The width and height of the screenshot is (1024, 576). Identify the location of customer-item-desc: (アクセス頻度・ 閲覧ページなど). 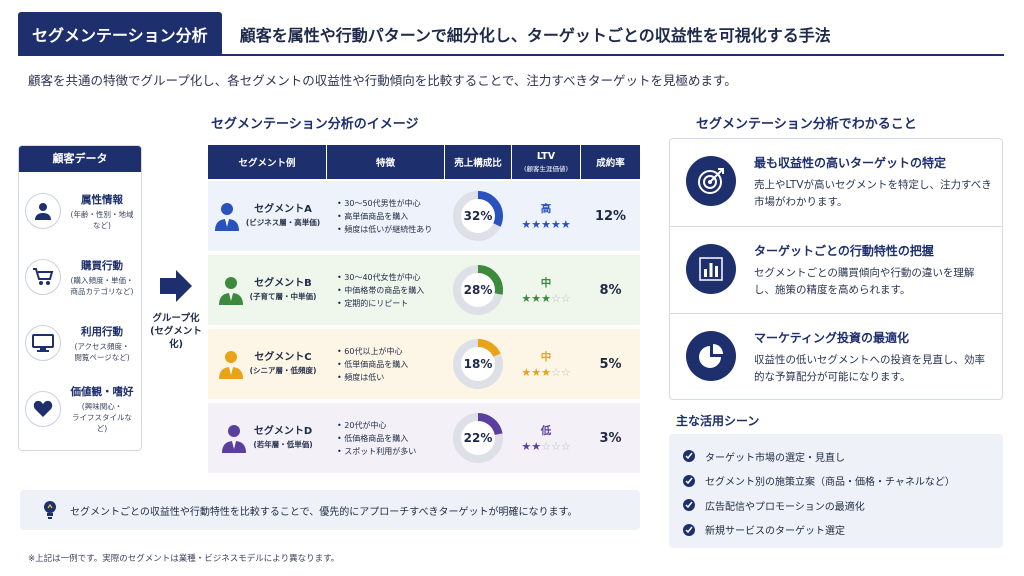
(102, 351).